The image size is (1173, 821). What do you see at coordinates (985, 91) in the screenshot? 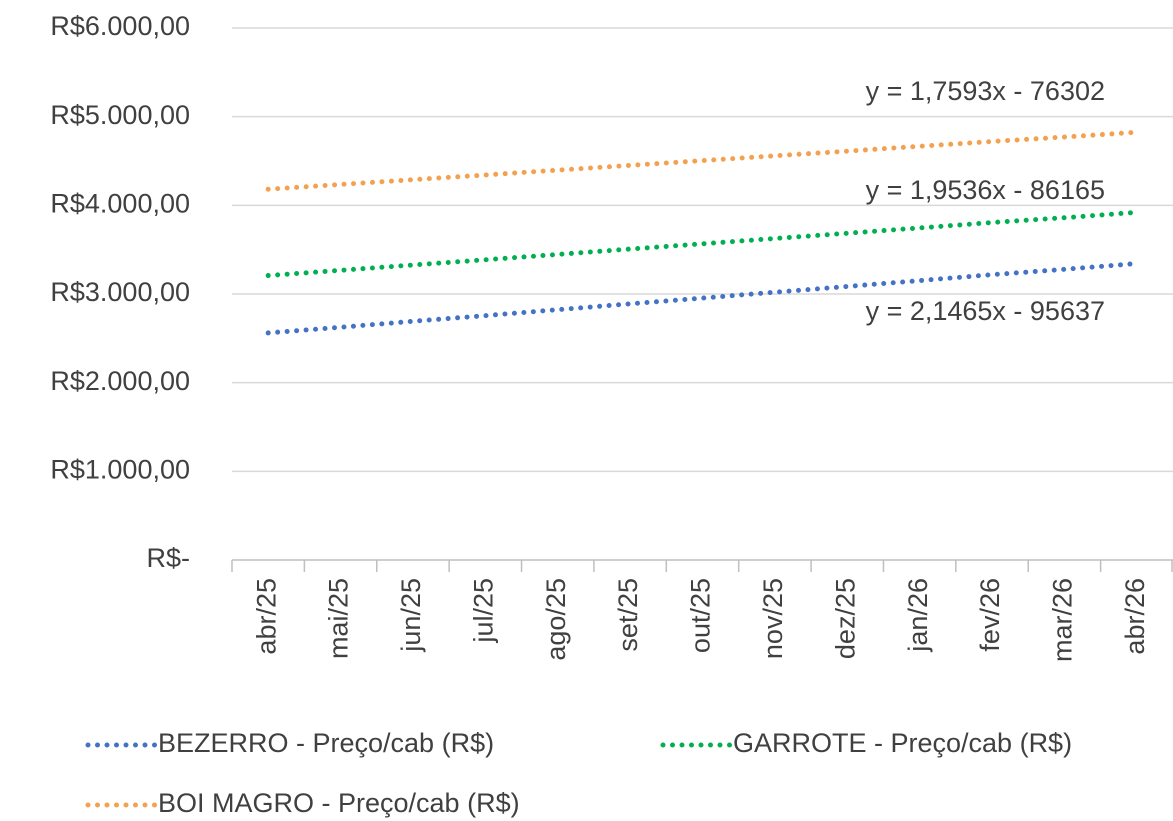
I see `trend-equation: y = 1,7593x - 76302` at bounding box center [985, 91].